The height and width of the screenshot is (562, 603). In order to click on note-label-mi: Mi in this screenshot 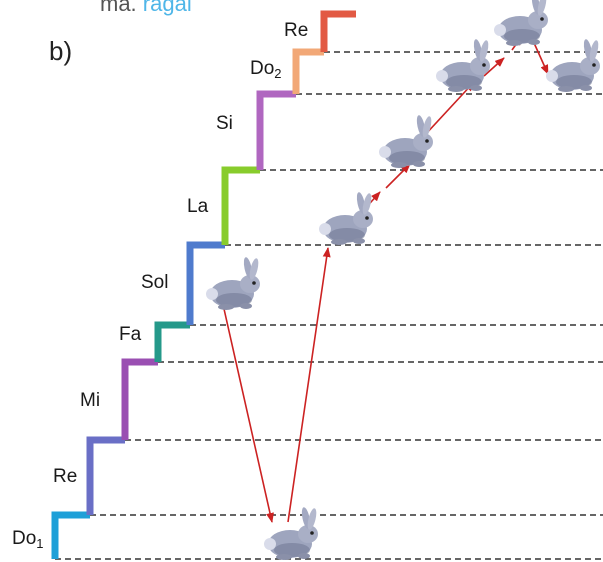, I will do `click(90, 401)`.